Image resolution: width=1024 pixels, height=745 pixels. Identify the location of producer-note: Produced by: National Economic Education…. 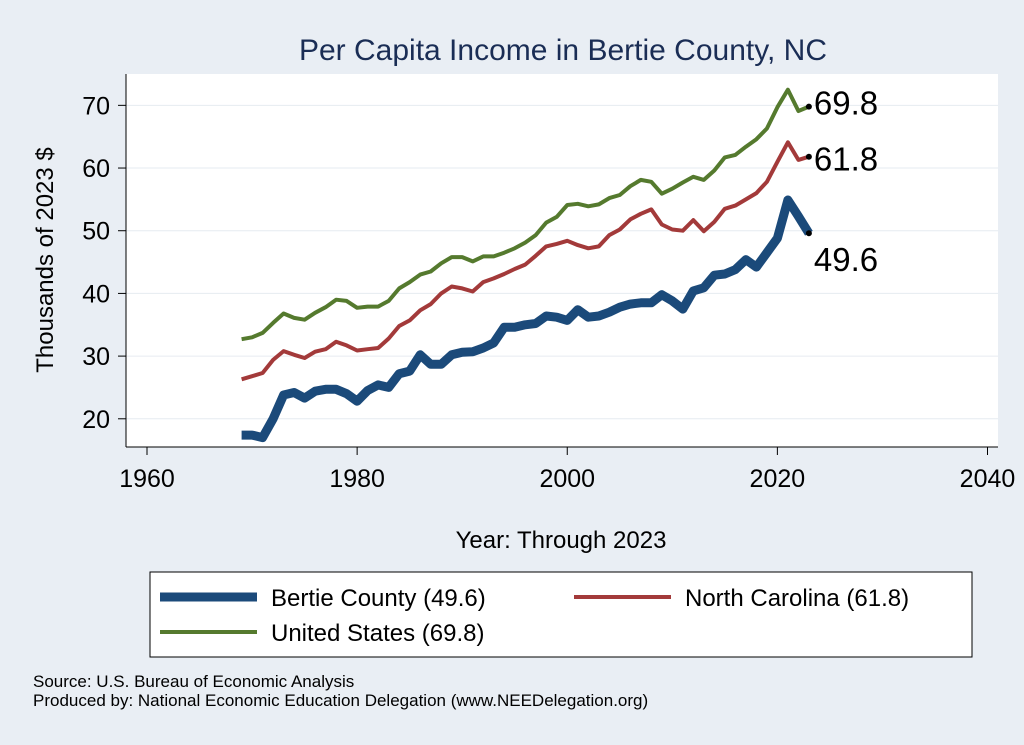
(341, 700).